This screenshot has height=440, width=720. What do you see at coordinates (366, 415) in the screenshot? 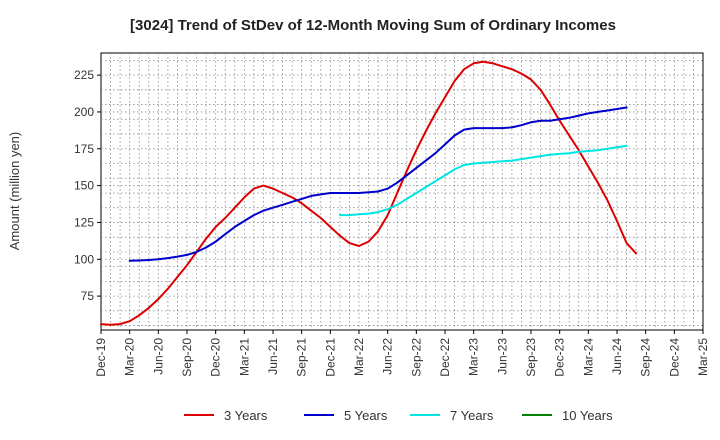
I see `legend-label: 5 Years` at bounding box center [366, 415].